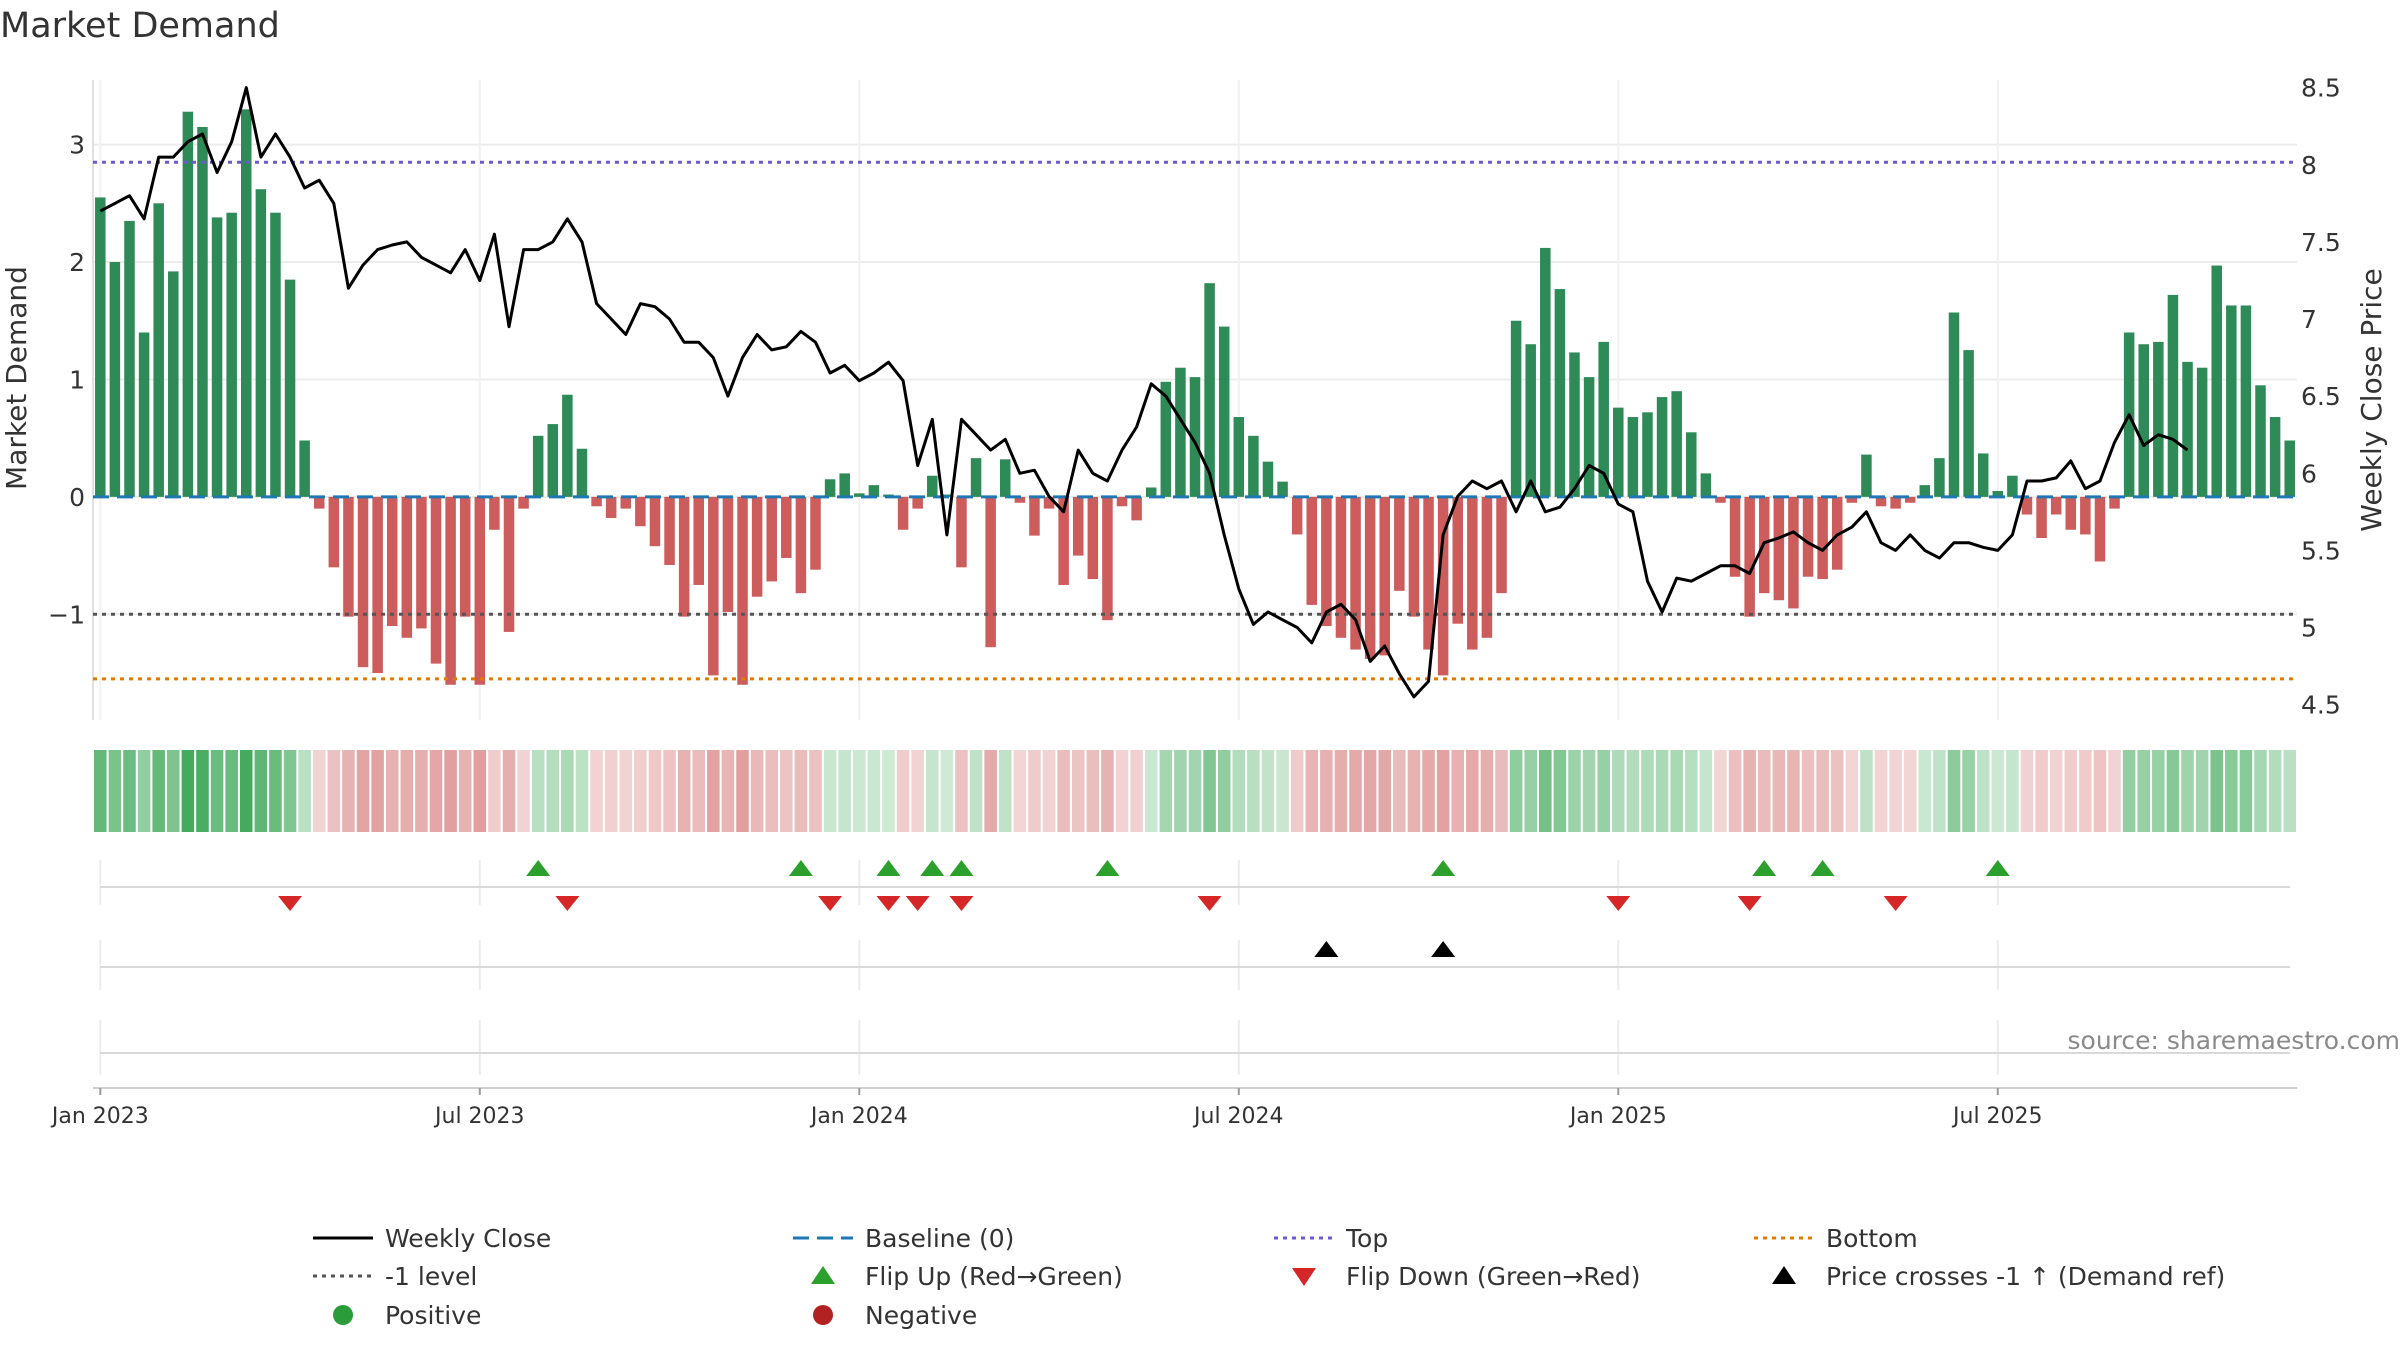  What do you see at coordinates (66, 380) in the screenshot?
I see `left-axis: −1 0 1 2 3` at bounding box center [66, 380].